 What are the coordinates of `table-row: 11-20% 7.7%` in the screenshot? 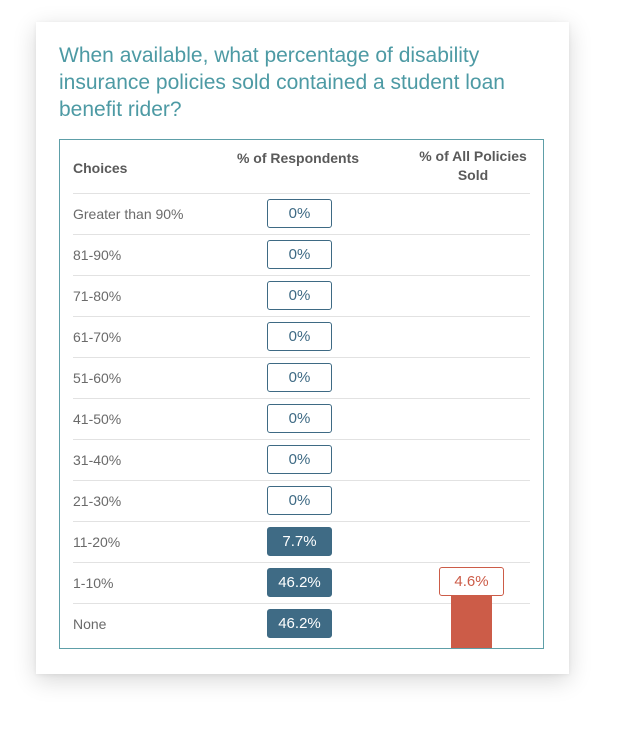 It's located at (301, 542).